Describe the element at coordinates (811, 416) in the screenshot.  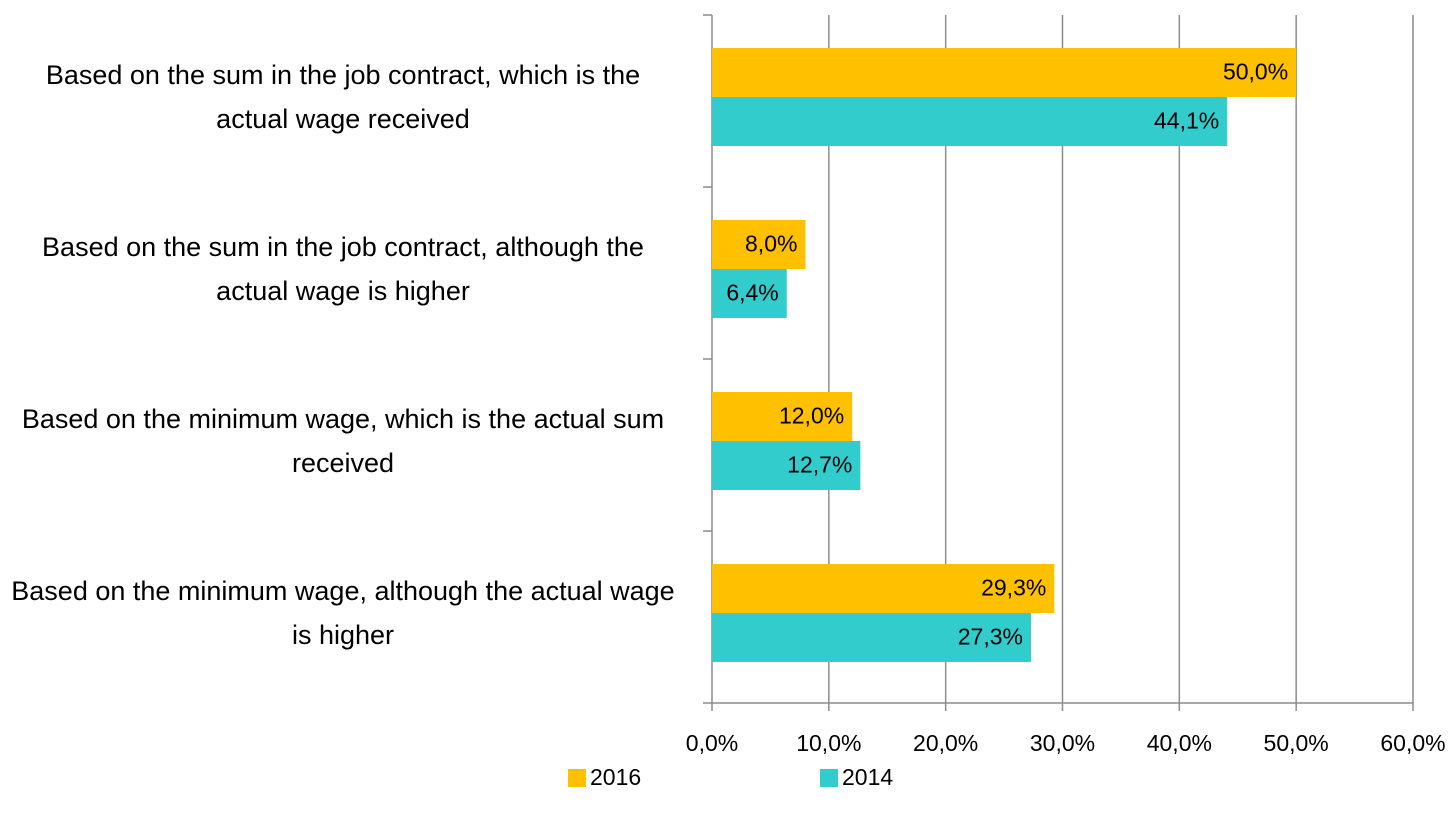
I see `value-label: 12,0%` at that location.